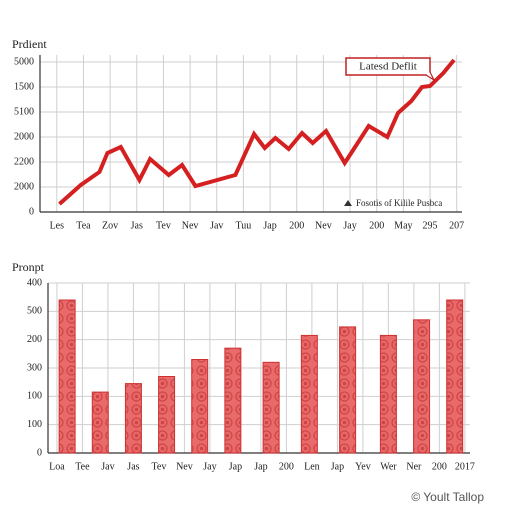  What do you see at coordinates (34, 311) in the screenshot?
I see `y-tick-label: 500` at bounding box center [34, 311].